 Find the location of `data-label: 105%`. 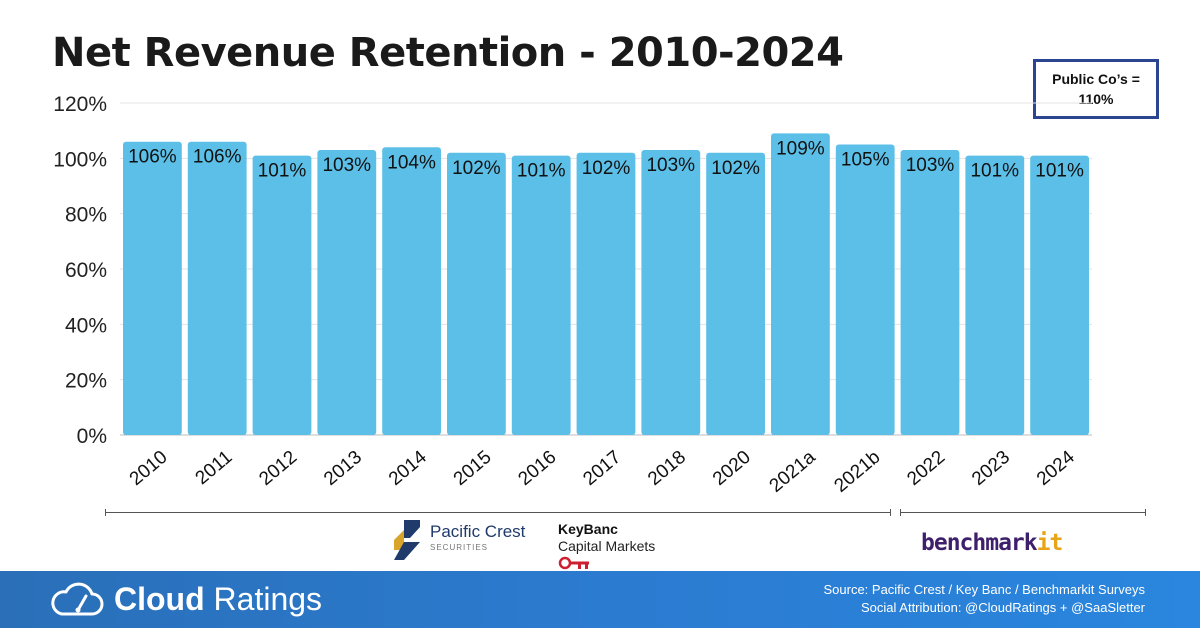

data-label: 105% is located at coordinates (865, 160).